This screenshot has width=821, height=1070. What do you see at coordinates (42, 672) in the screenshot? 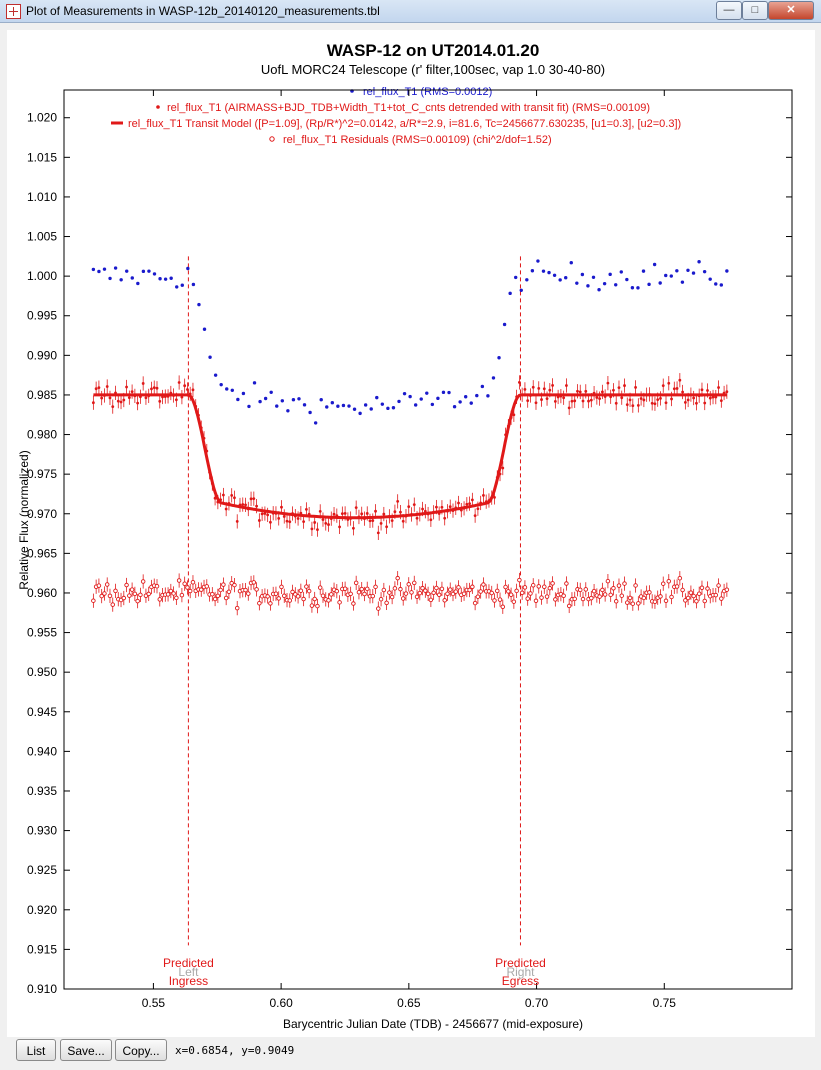
I see `y-tick-label: 0.950` at bounding box center [42, 672].